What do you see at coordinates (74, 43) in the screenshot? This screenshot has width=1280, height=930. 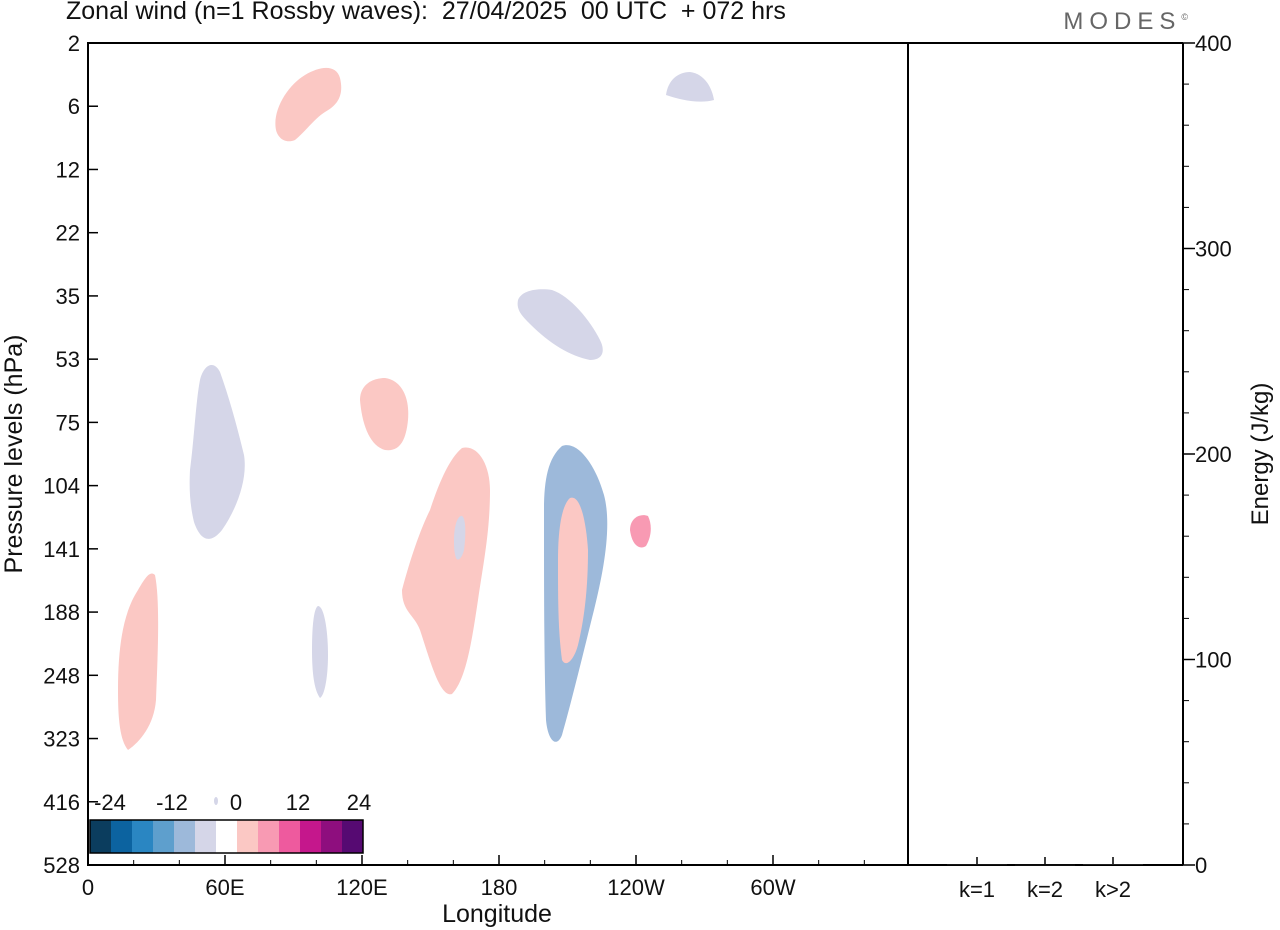 I see `y-tick-label: 2` at bounding box center [74, 43].